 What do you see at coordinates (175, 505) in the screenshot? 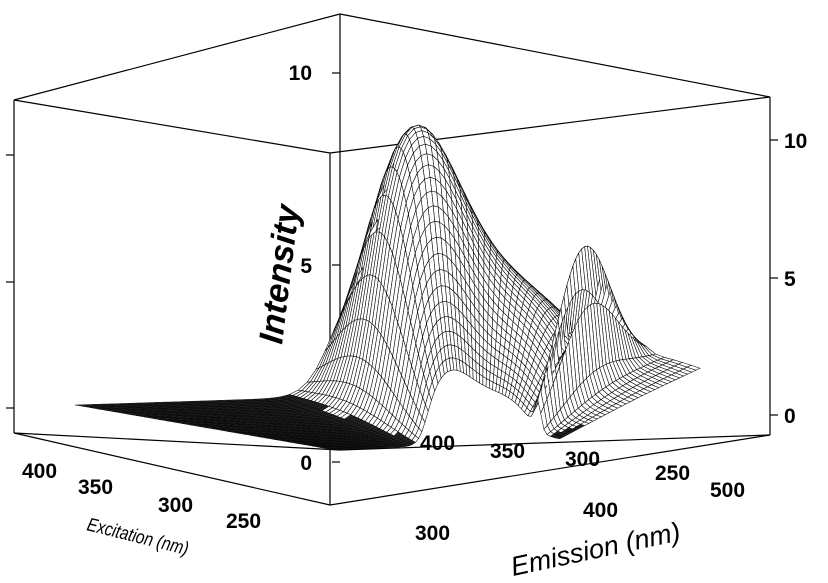
I see `excitation-tick-label: 300` at bounding box center [175, 505].